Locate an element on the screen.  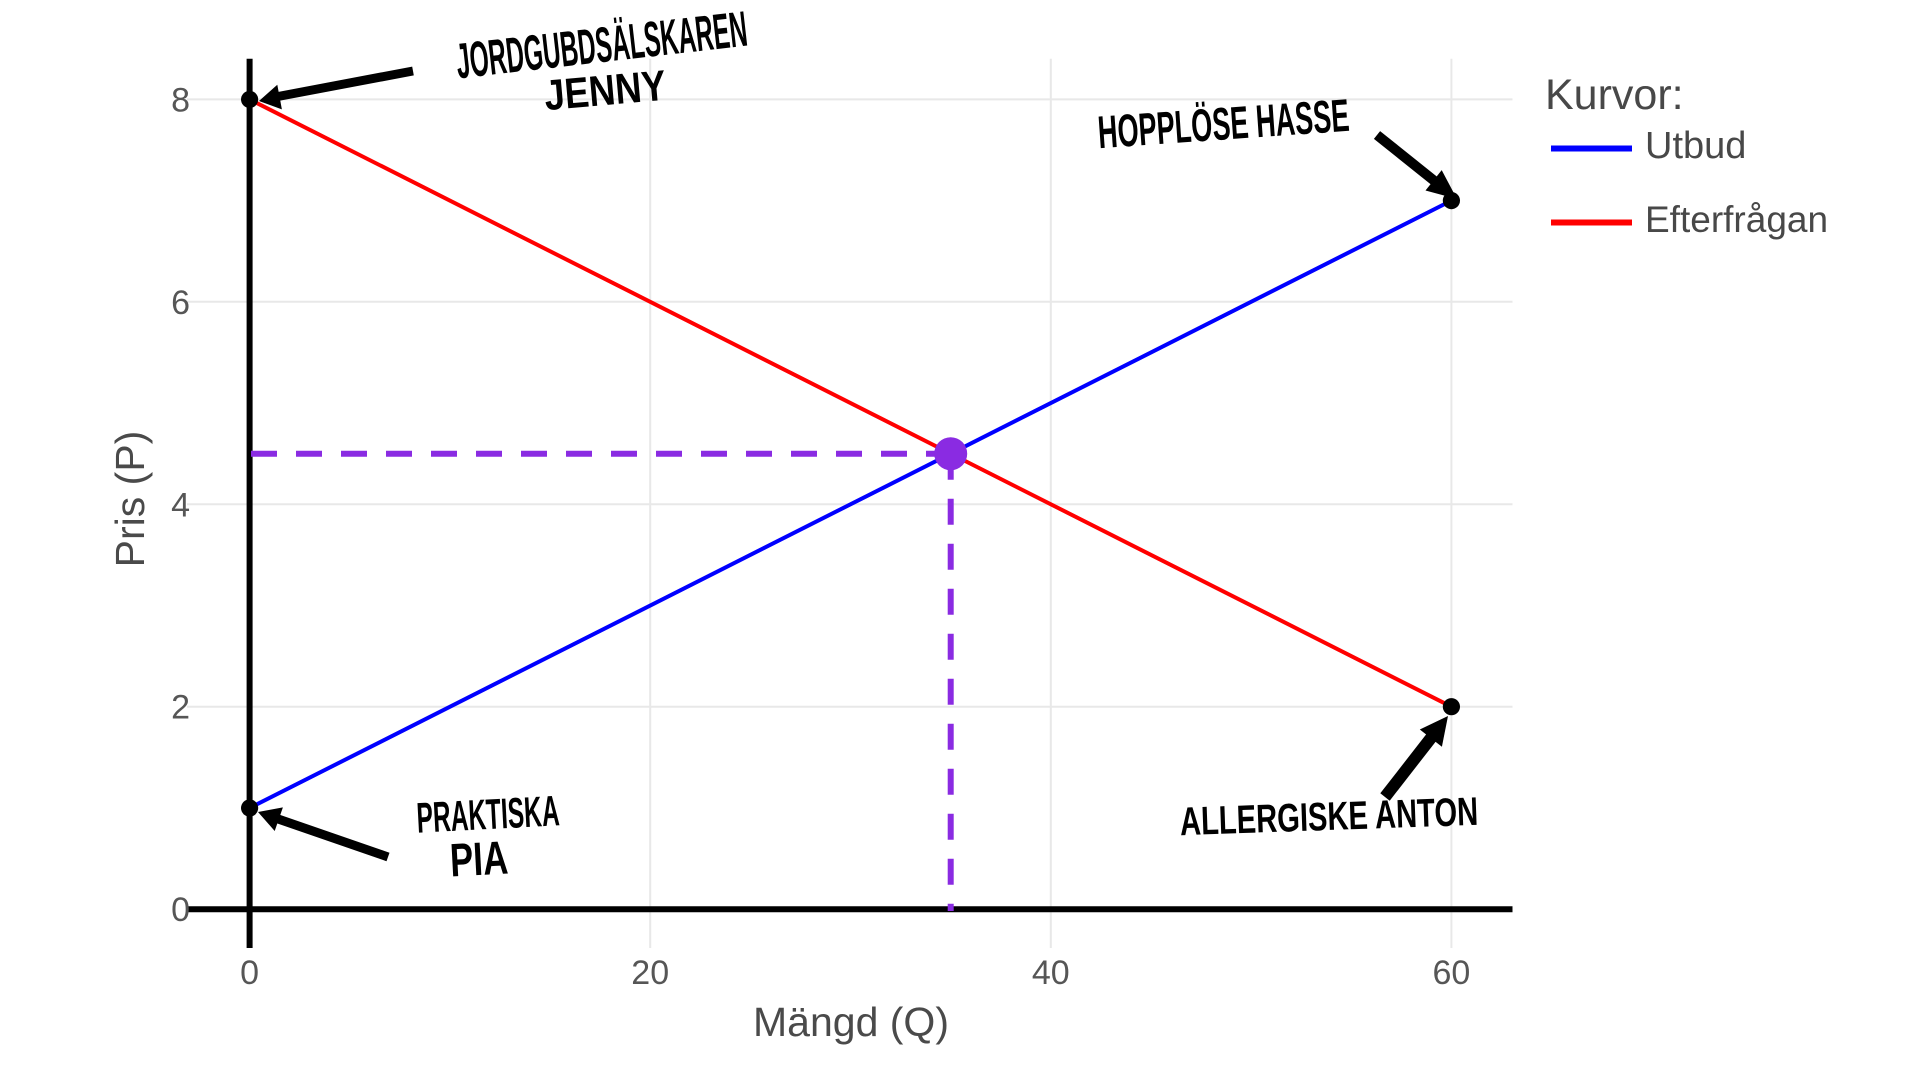
svg-text: 20 is located at coordinates (650, 973).